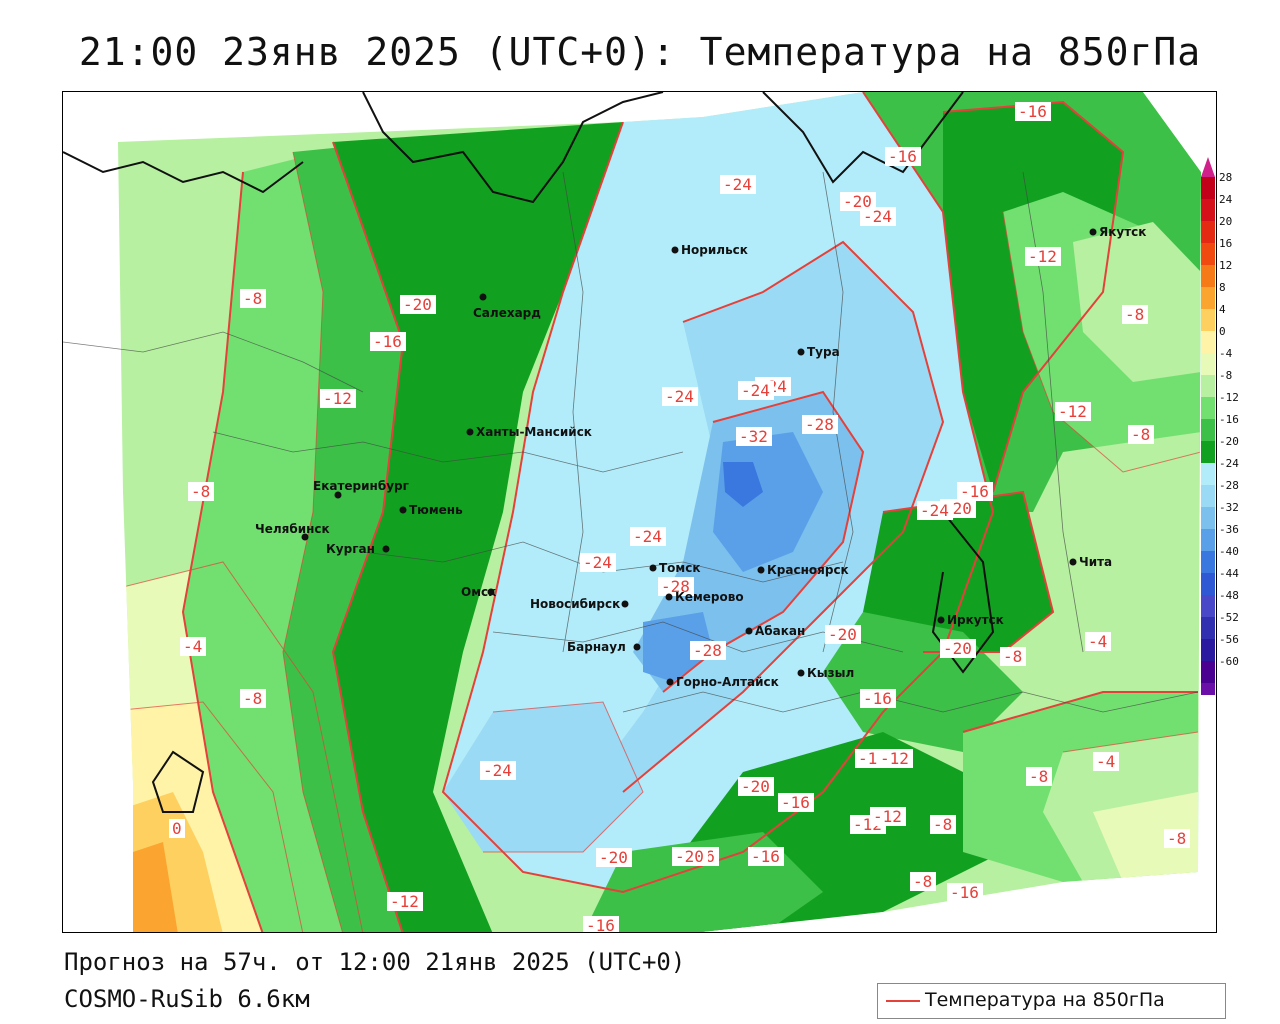 The width and height of the screenshot is (1280, 1024). I want to click on colorbar-tick-label: 20, so click(1225, 221).